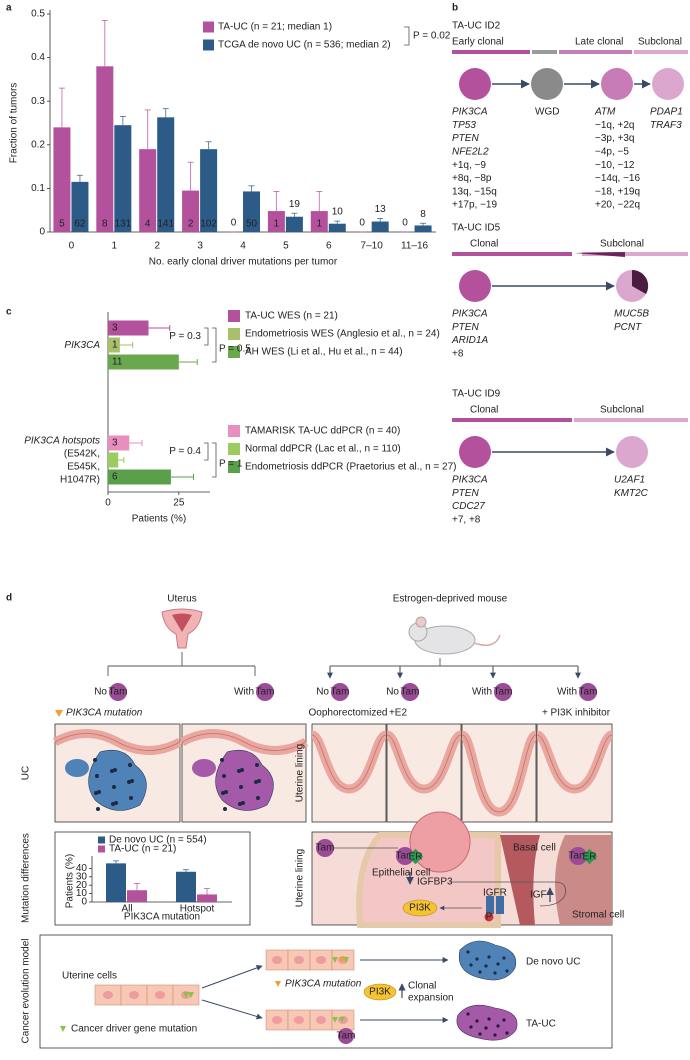 The height and width of the screenshot is (1060, 690). What do you see at coordinates (252, 224) in the screenshot?
I see `count-label: 50` at bounding box center [252, 224].